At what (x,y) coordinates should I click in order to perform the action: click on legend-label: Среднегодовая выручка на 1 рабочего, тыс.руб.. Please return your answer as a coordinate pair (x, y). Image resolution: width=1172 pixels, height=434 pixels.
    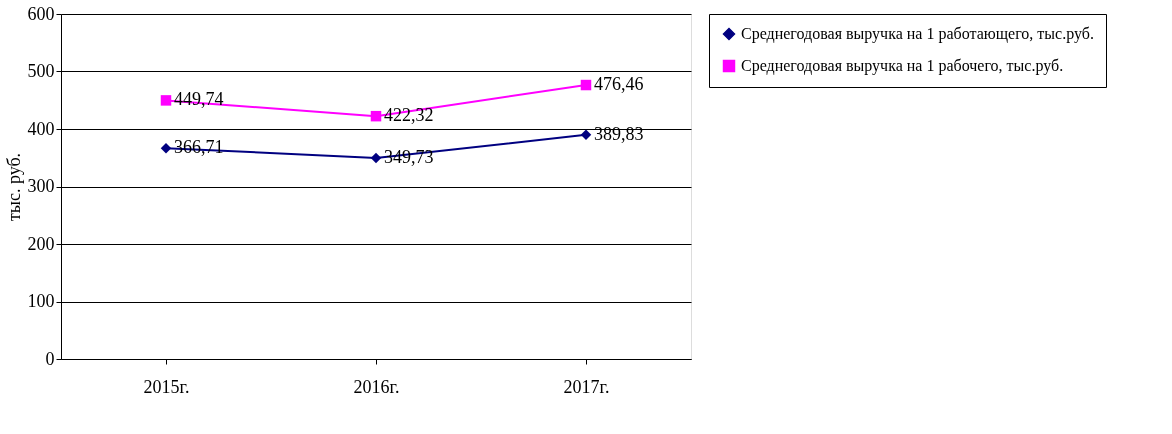
    Looking at the image, I should click on (902, 66).